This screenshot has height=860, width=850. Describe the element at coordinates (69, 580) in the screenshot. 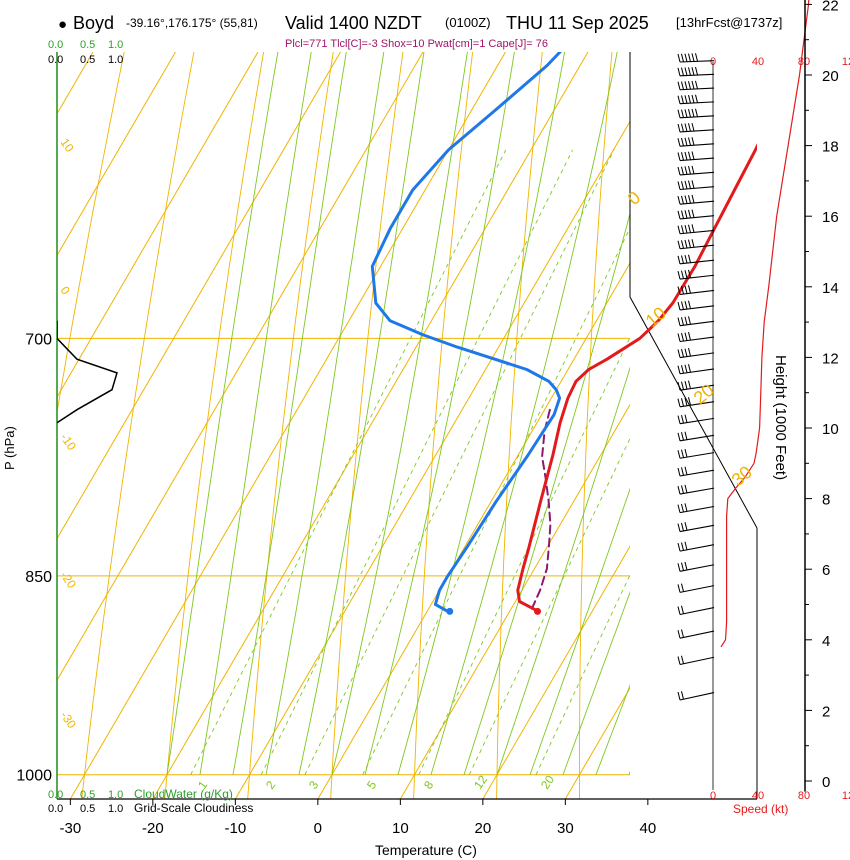

I see `isotherm-label: -20` at that location.